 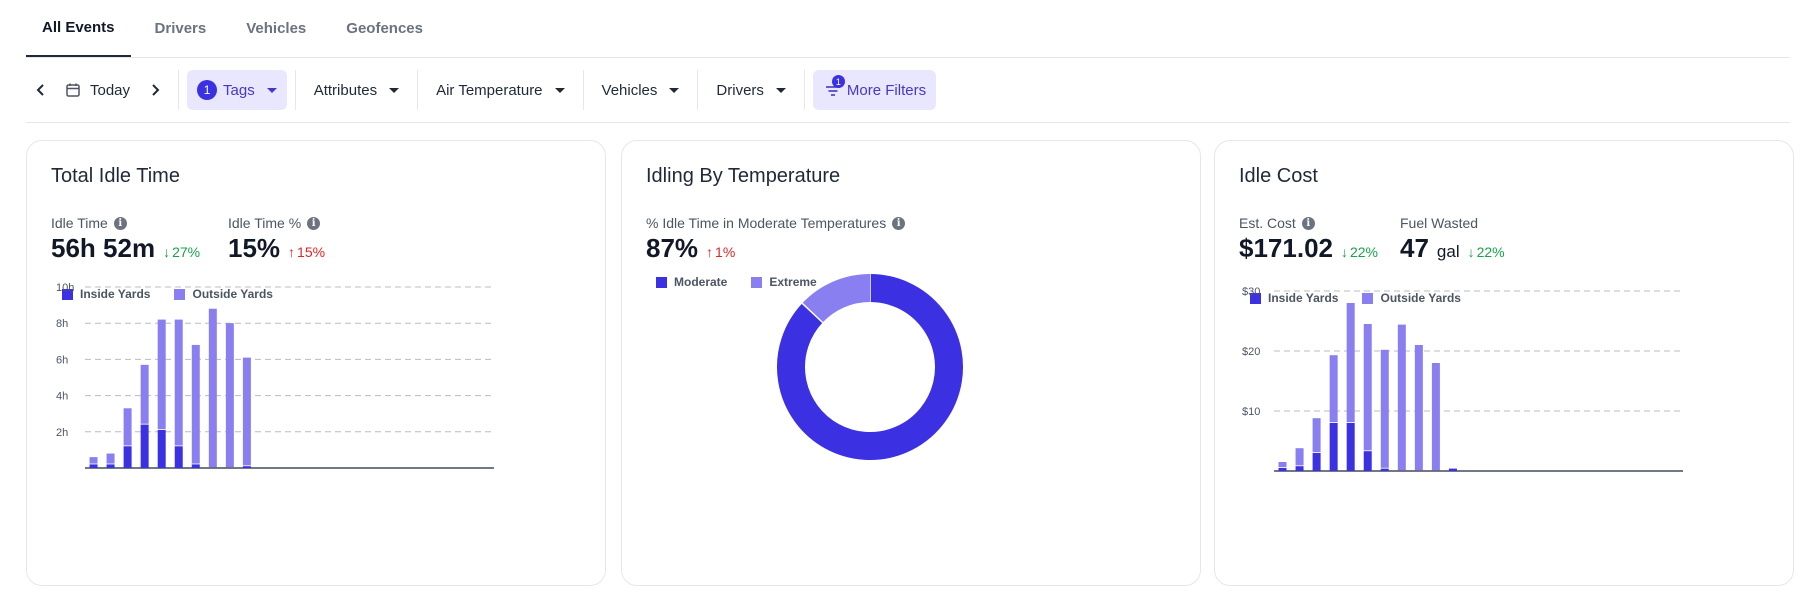 I want to click on metric-change: ↓ 22%, so click(x=1486, y=252).